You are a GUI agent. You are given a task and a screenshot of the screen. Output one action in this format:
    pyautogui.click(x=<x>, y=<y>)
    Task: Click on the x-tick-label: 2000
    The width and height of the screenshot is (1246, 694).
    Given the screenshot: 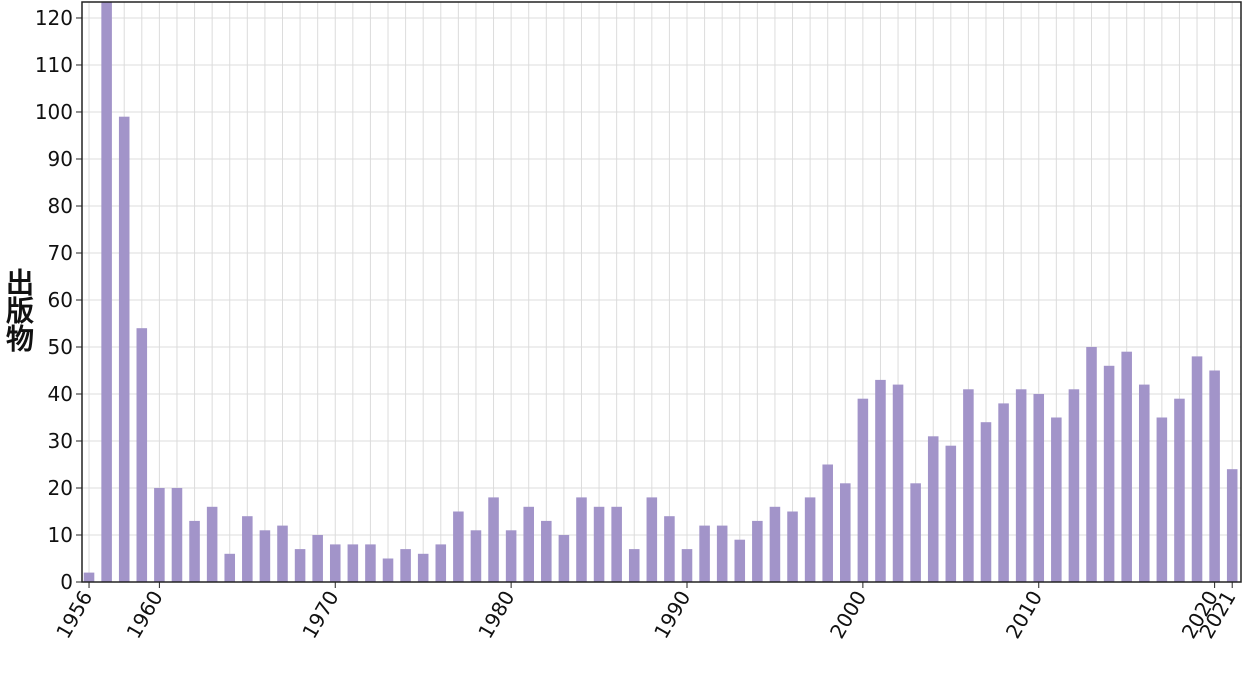 What is the action you would take?
    pyautogui.click(x=848, y=615)
    